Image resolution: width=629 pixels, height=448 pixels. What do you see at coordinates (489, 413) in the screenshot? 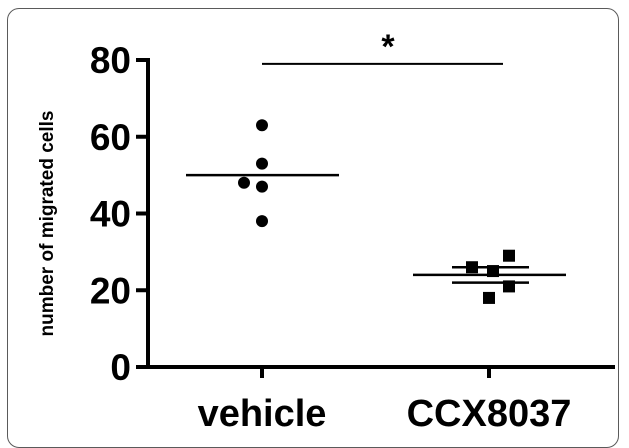
I see `x-tick-label: CCX8037` at bounding box center [489, 413].